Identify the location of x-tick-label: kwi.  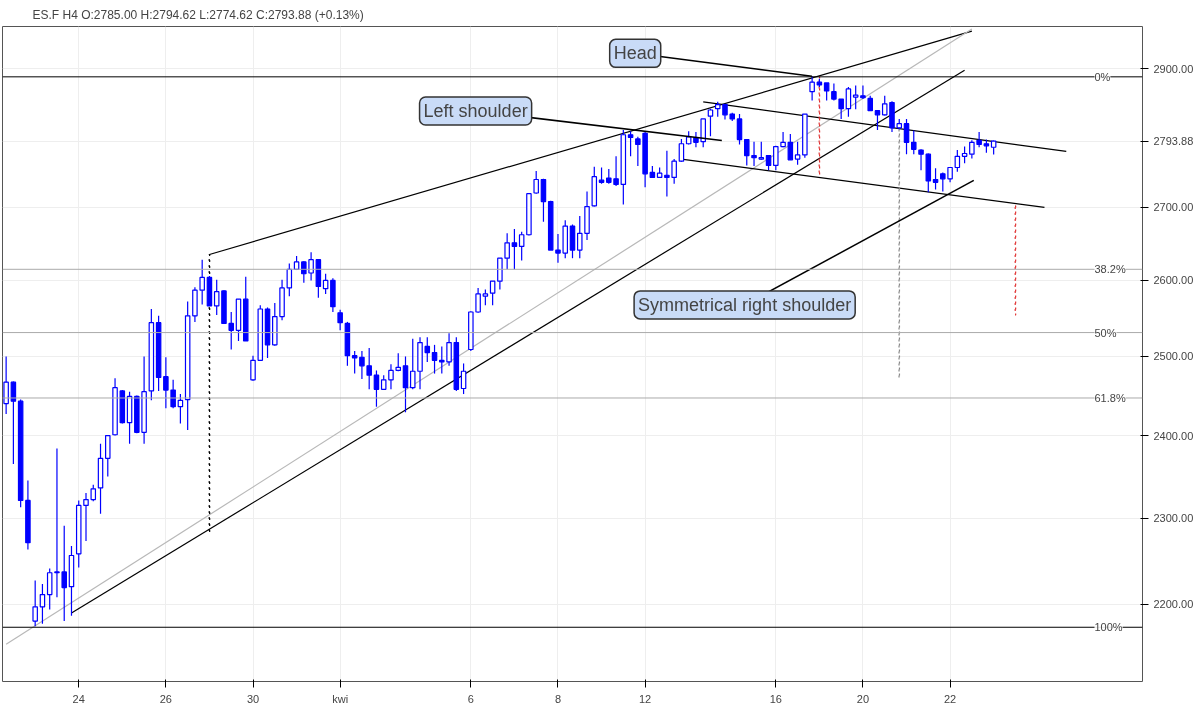
(340, 698).